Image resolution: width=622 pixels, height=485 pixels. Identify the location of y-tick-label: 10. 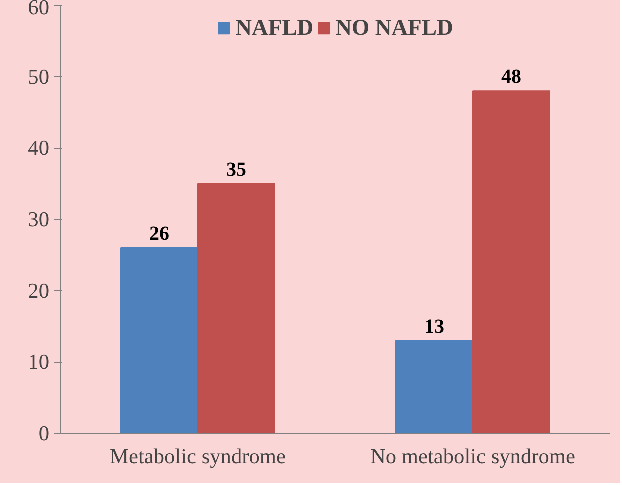
(39, 362).